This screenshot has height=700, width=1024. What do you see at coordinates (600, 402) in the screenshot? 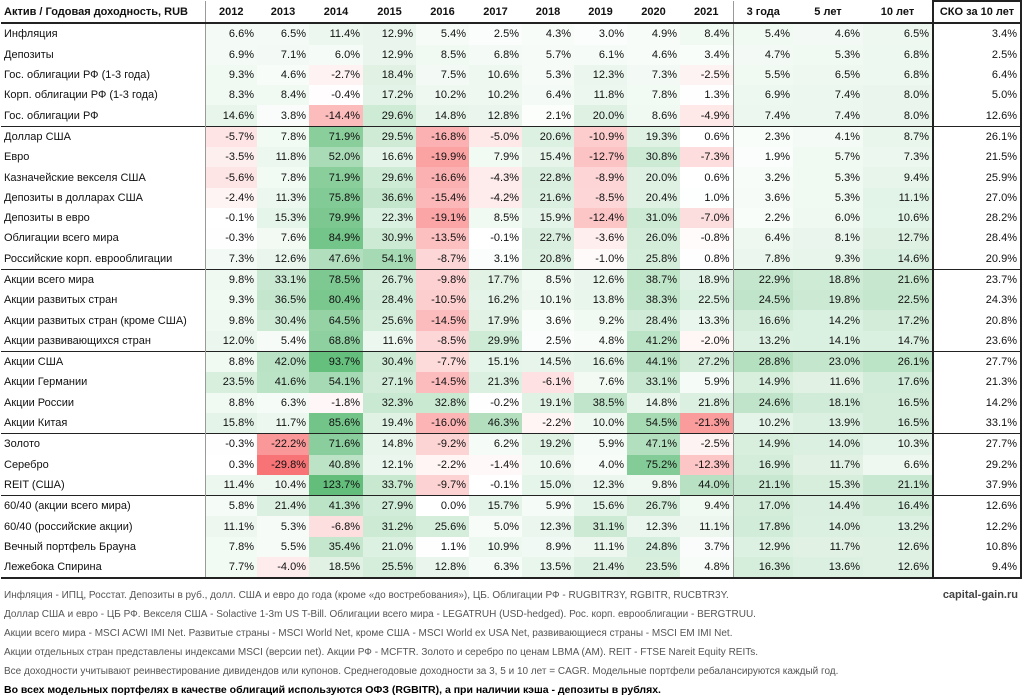
I see `year-return-cell: 38.5%` at bounding box center [600, 402].